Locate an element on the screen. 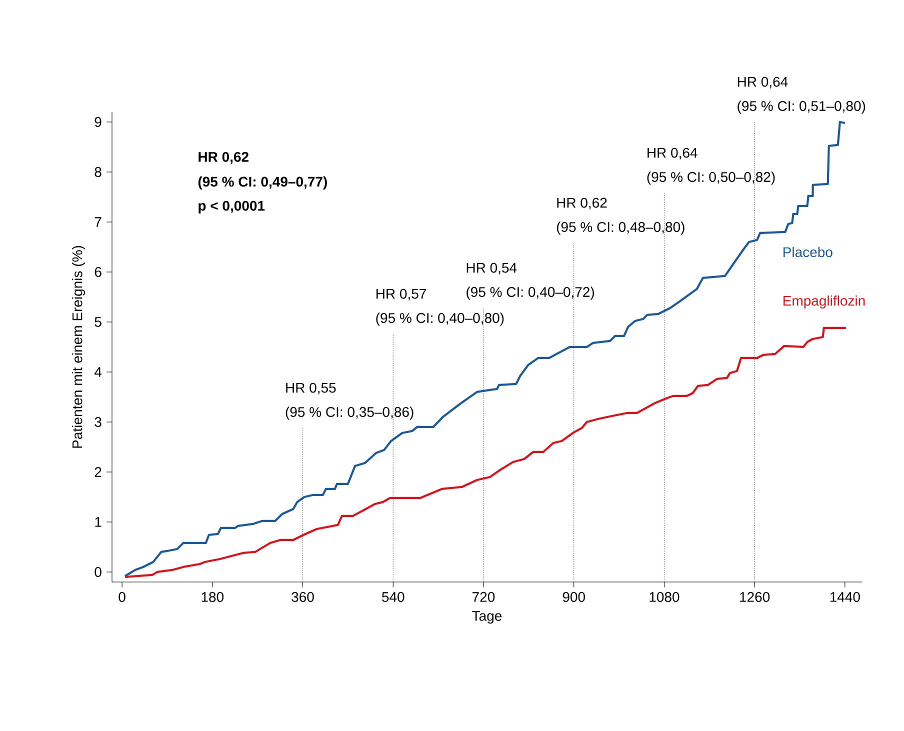 Image resolution: width=904 pixels, height=731 pixels. series-label: Empagliflozin is located at coordinates (824, 302).